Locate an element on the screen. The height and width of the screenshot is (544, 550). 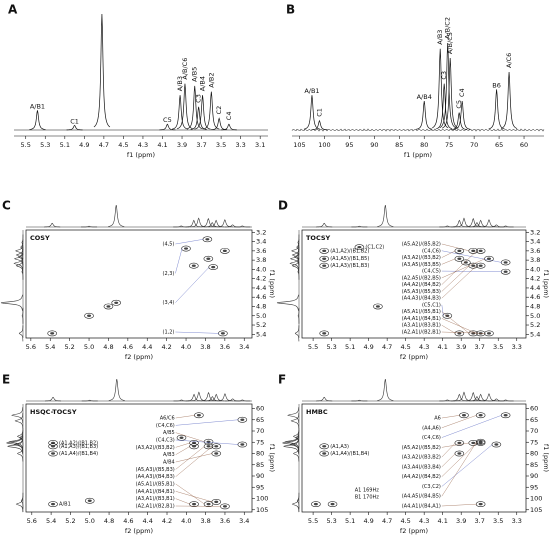
y-tick-label: 75 is located at coordinates (260, 442).